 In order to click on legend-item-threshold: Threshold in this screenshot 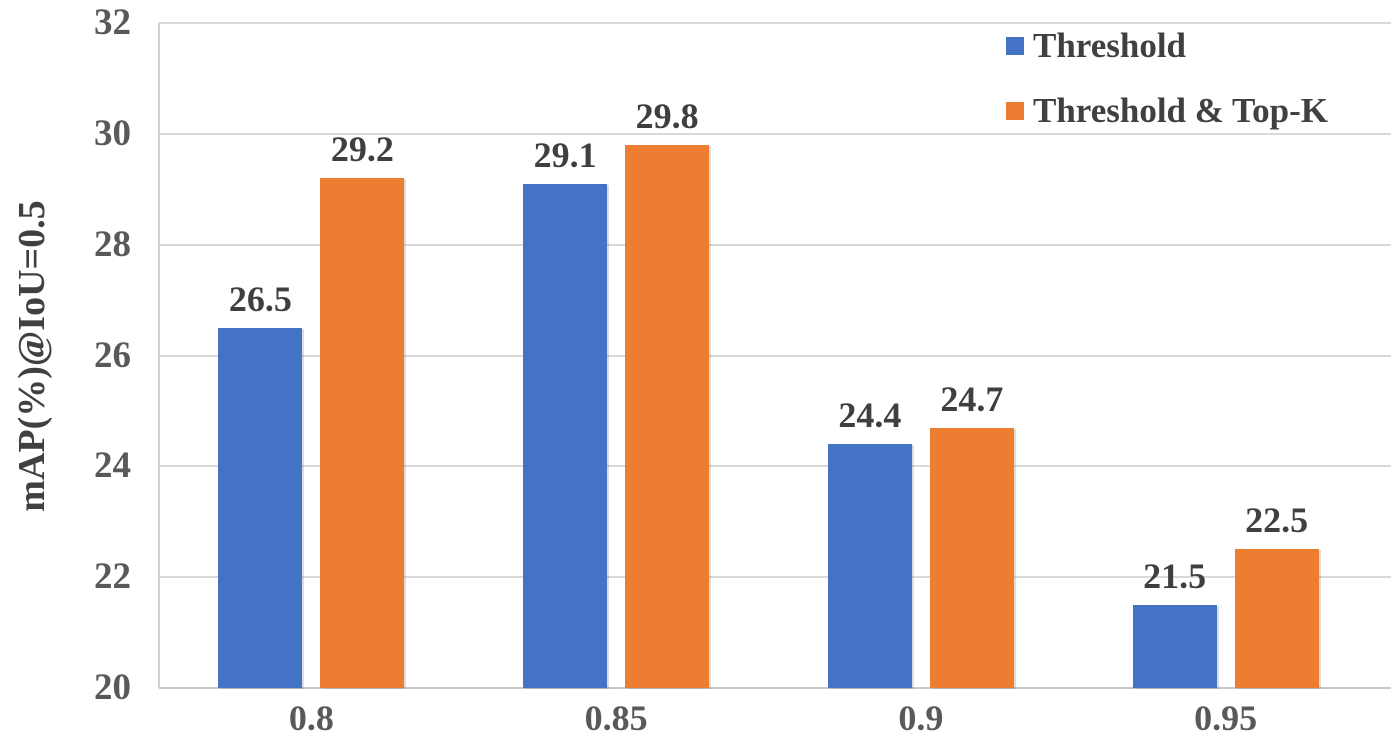, I will do `click(1167, 46)`.